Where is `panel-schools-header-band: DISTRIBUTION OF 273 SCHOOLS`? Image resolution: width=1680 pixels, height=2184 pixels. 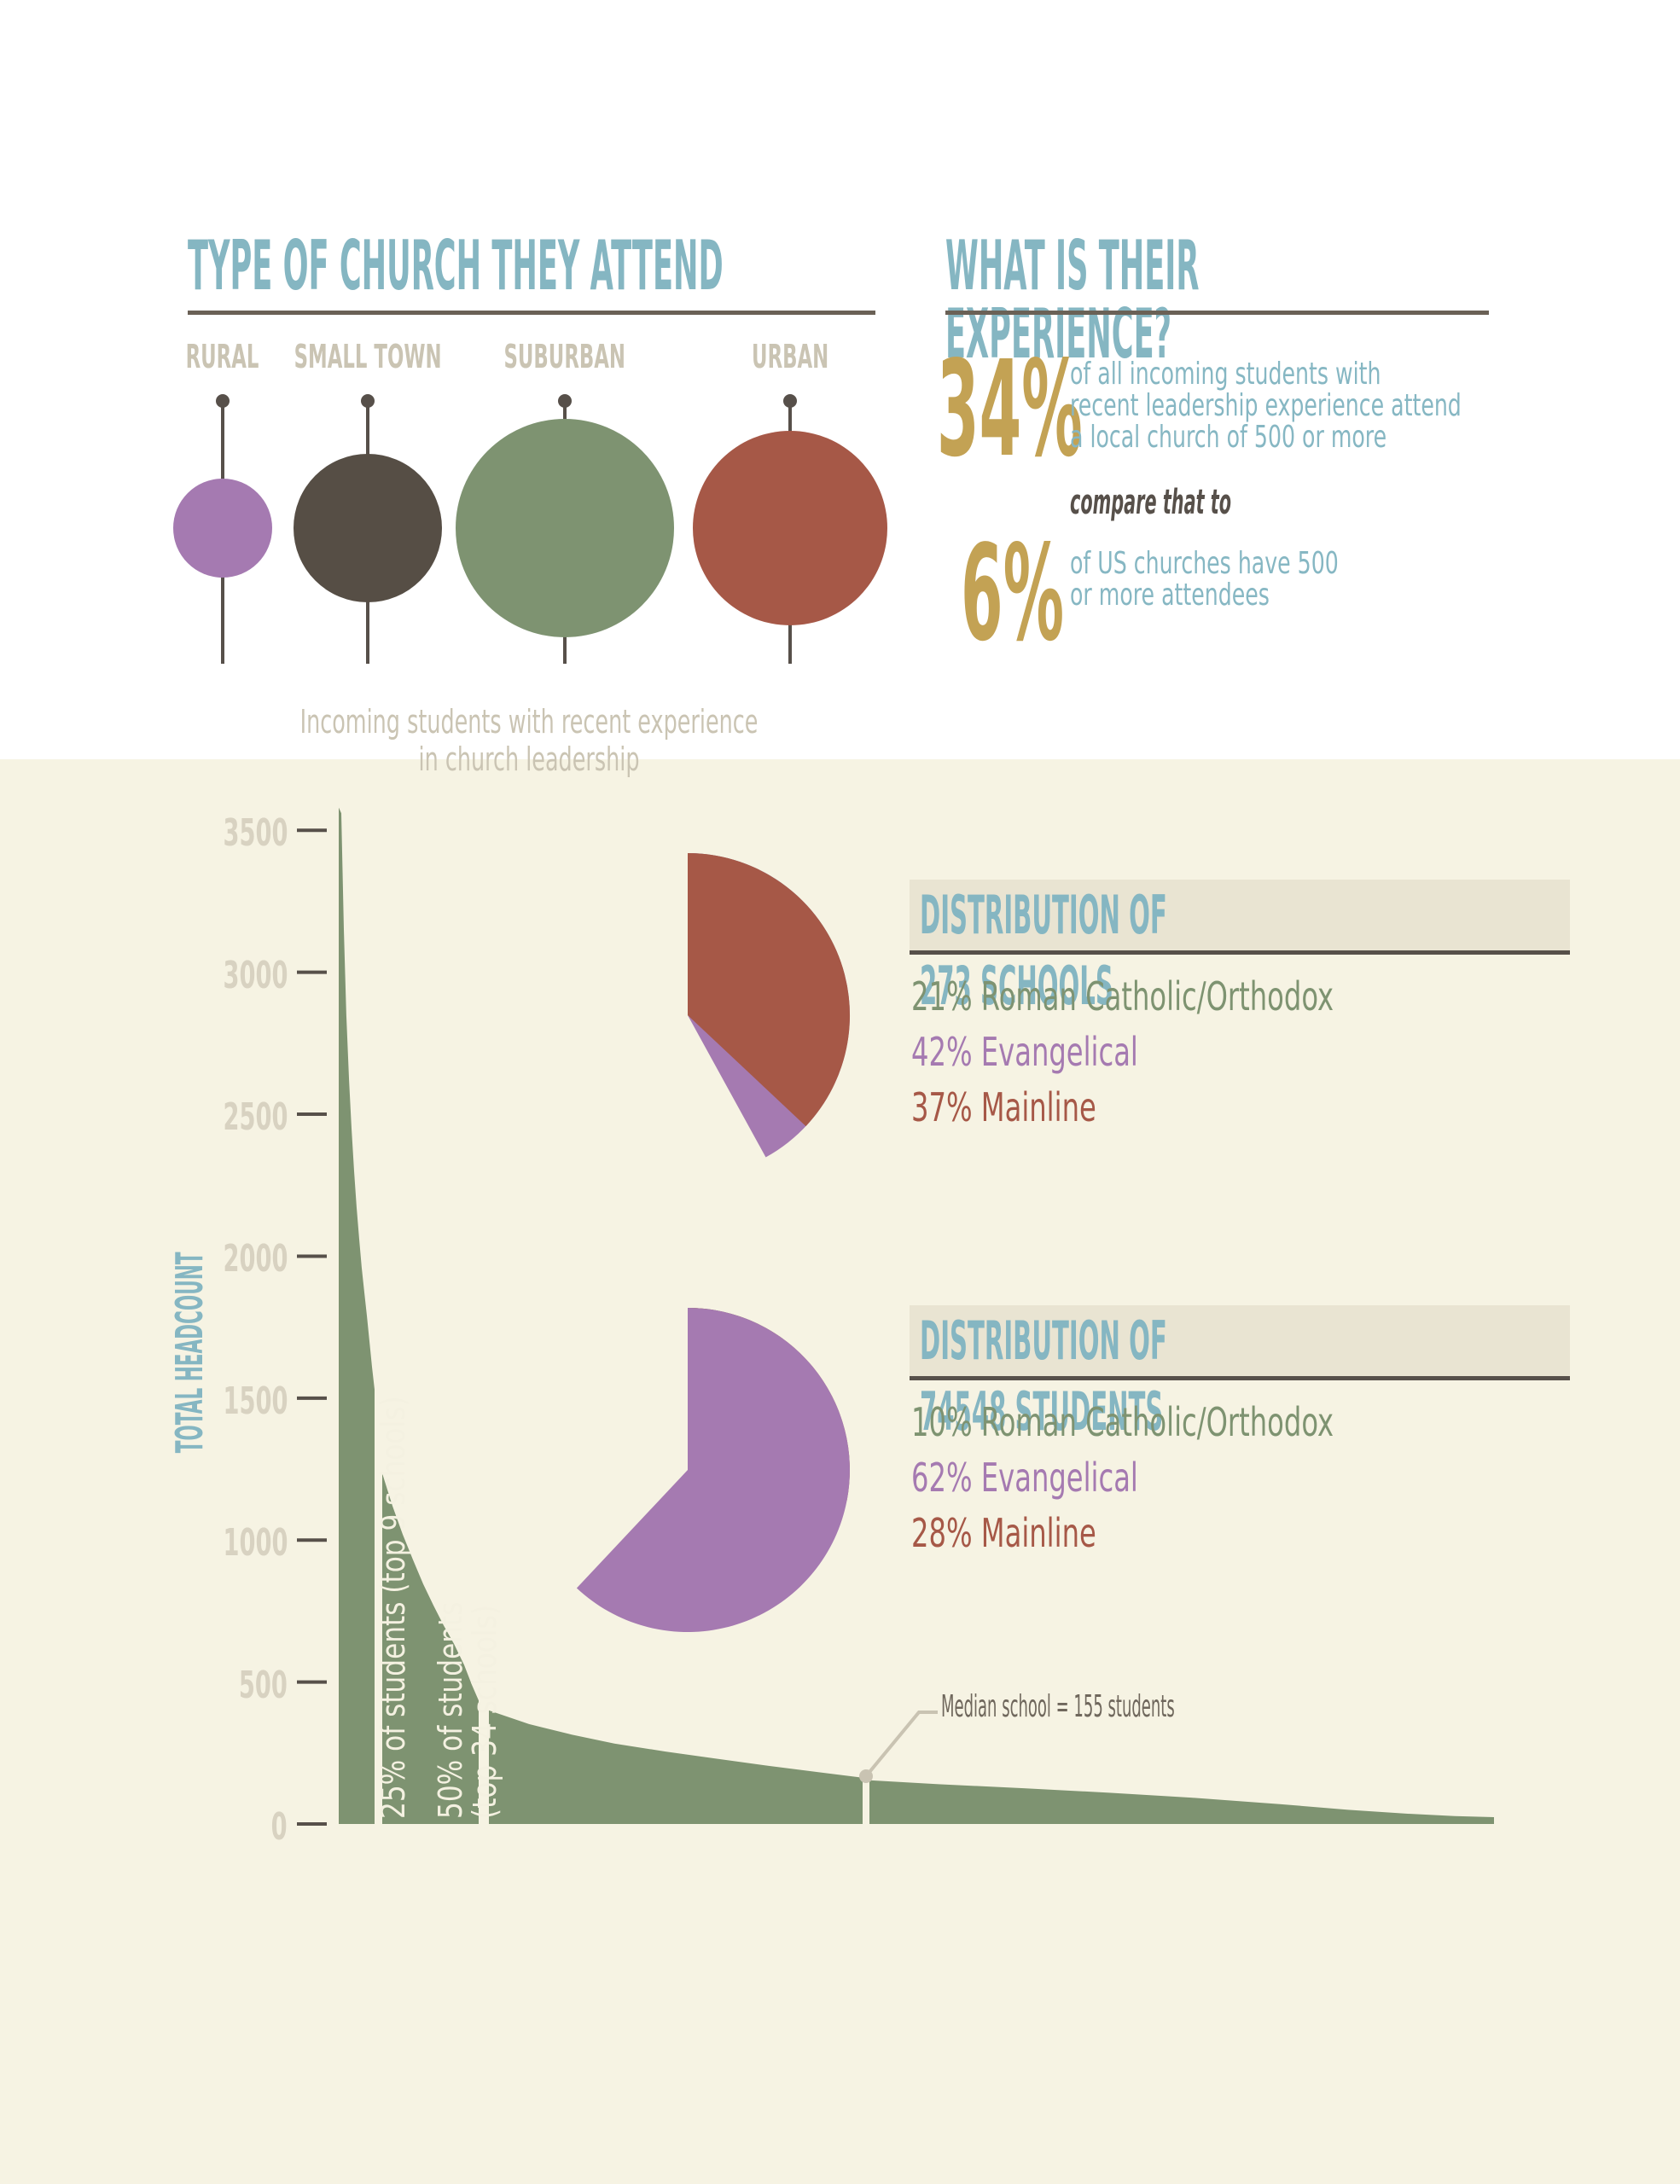
panel-schools-header-band: DISTRIBUTION OF 273 SCHOOLS is located at coordinates (1240, 948).